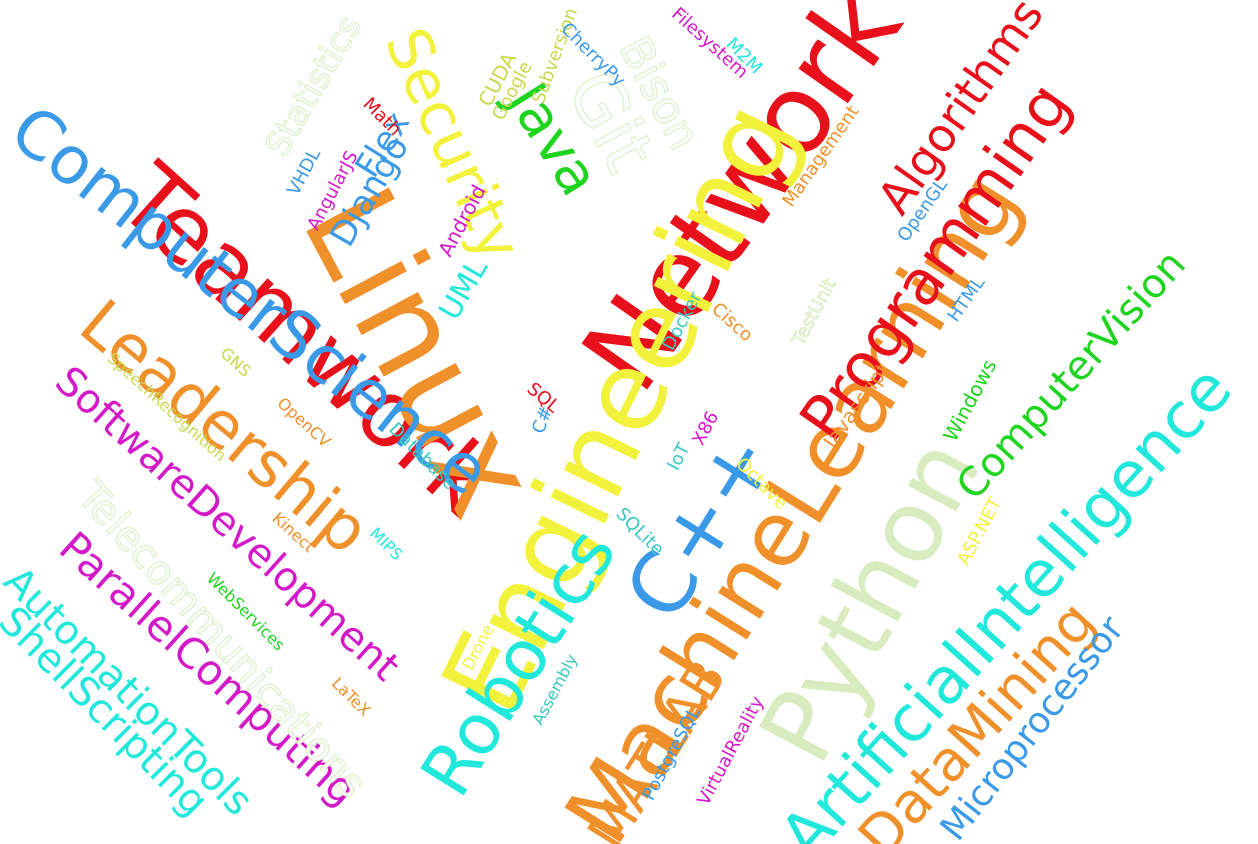  What do you see at coordinates (386, 544) in the screenshot?
I see `word-mips: MIPS` at bounding box center [386, 544].